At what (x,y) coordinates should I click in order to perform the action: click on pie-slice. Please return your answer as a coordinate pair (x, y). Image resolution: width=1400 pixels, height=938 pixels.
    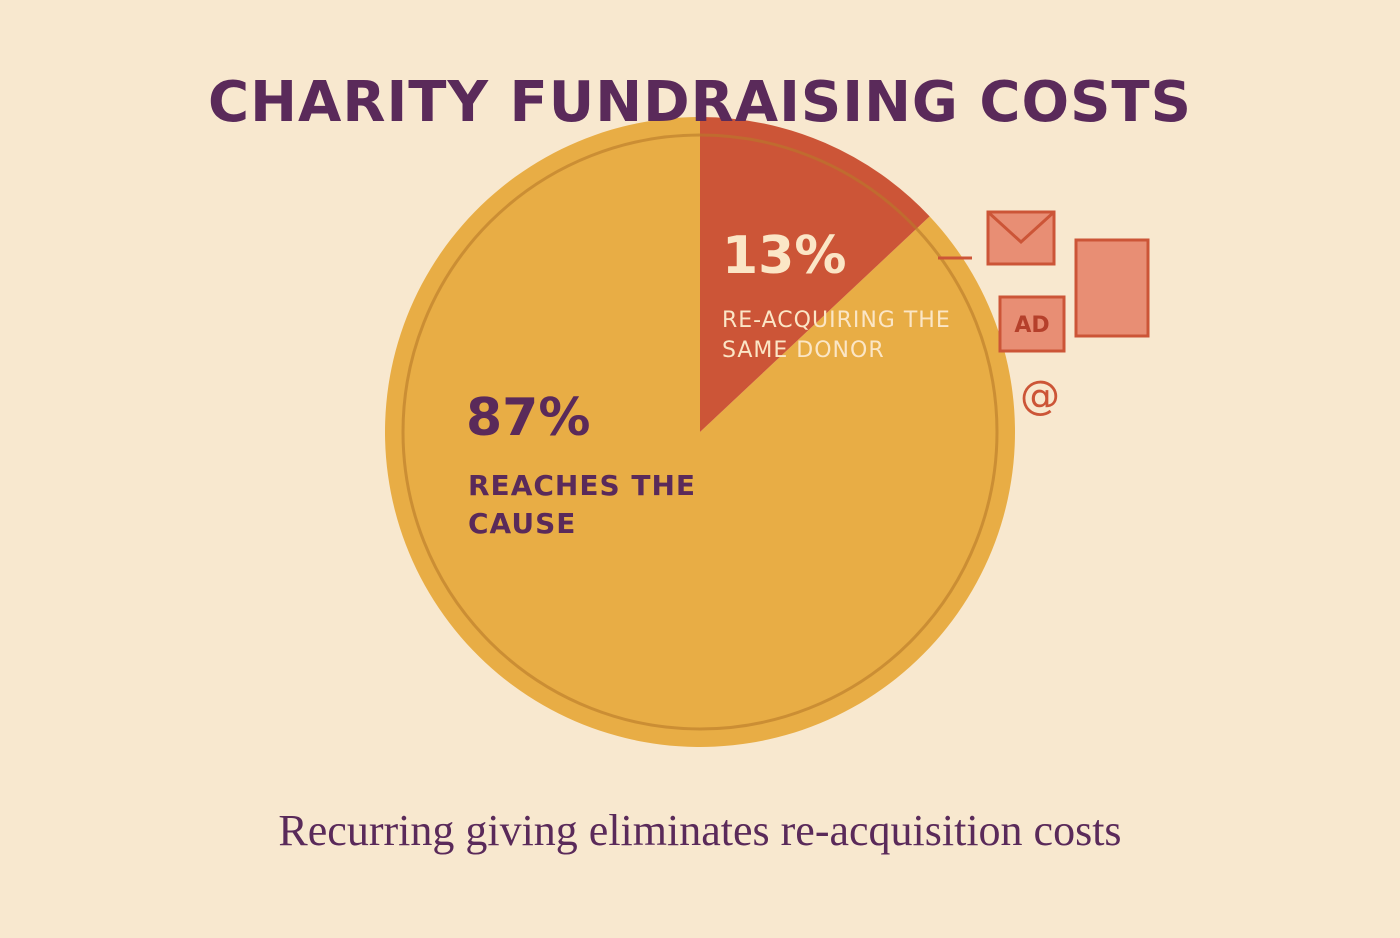
    Looking at the image, I should click on (815, 274).